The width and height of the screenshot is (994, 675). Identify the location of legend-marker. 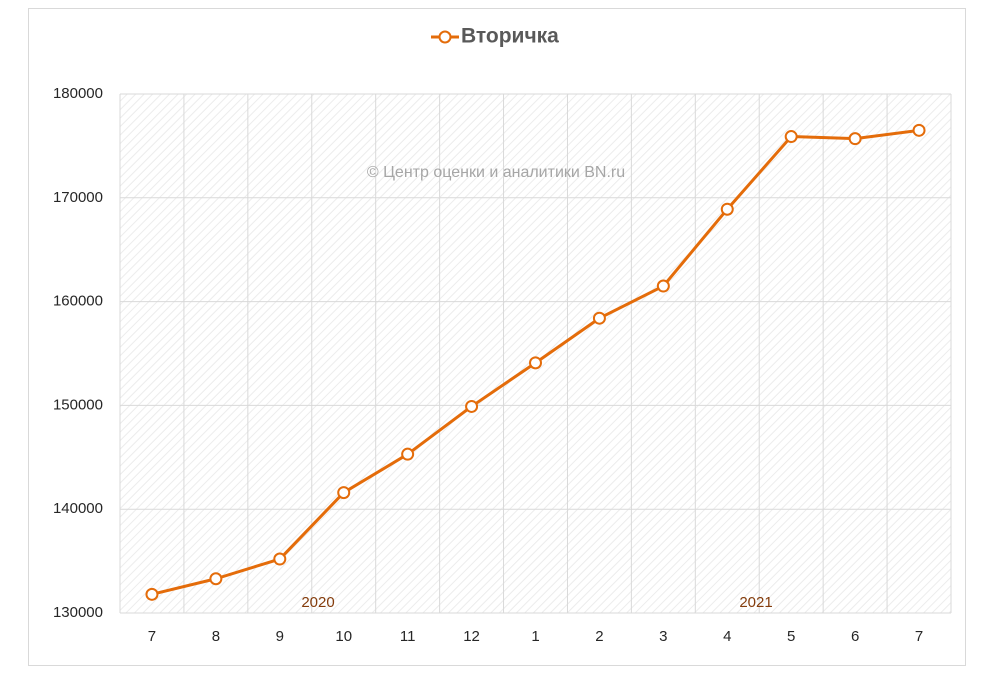
(445, 37).